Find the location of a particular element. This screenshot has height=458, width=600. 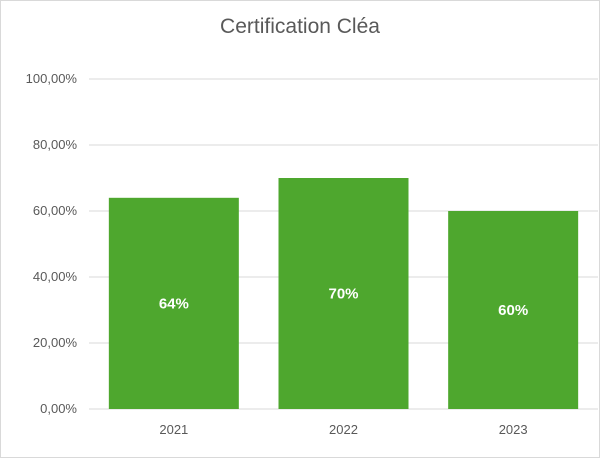

x-tick-label: 2022 is located at coordinates (343, 429).